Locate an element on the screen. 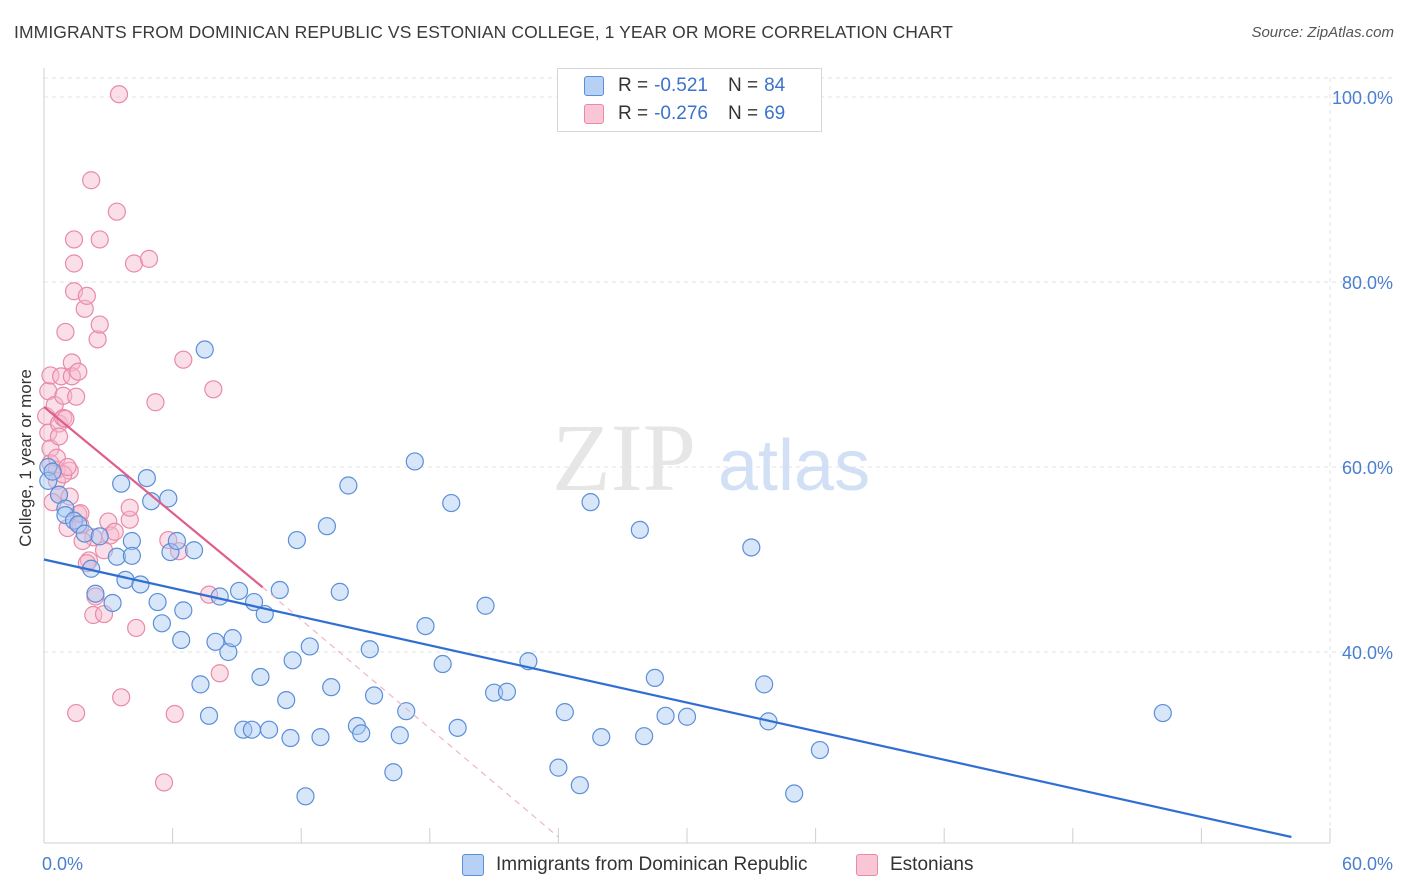 This screenshot has width=1406, height=892. bottom-legend-estonians: Estonians is located at coordinates (914, 865).